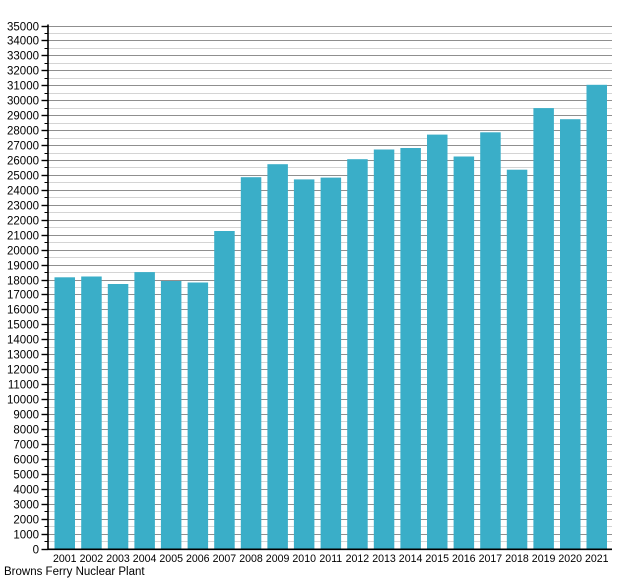  Describe the element at coordinates (517, 359) in the screenshot. I see `bar-2018` at that location.